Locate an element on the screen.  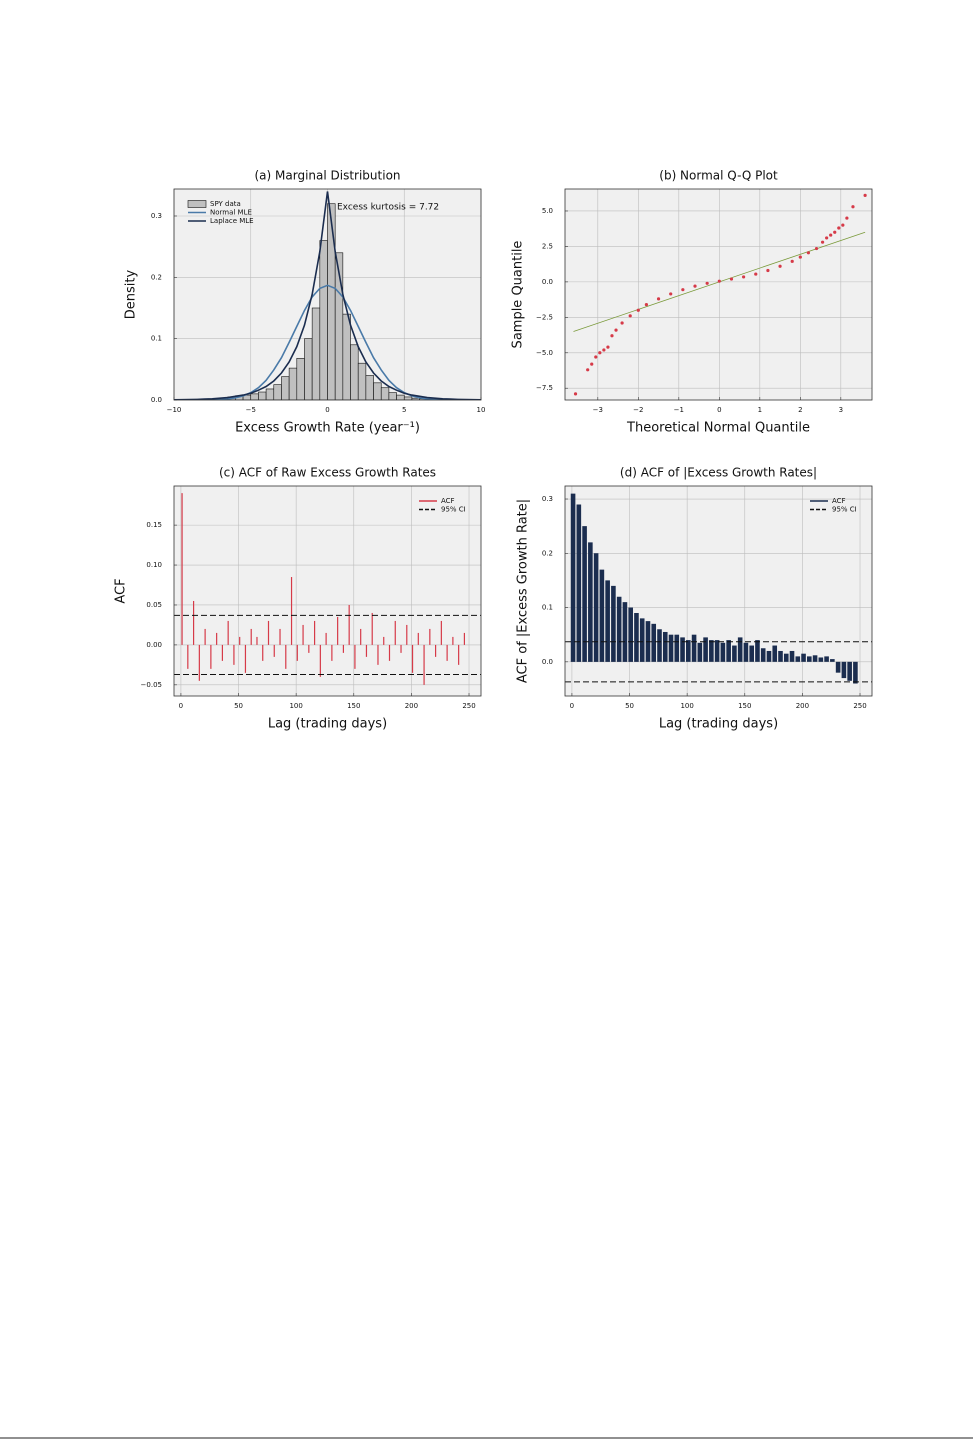
x-tick-label: 50 is located at coordinates (238, 706).